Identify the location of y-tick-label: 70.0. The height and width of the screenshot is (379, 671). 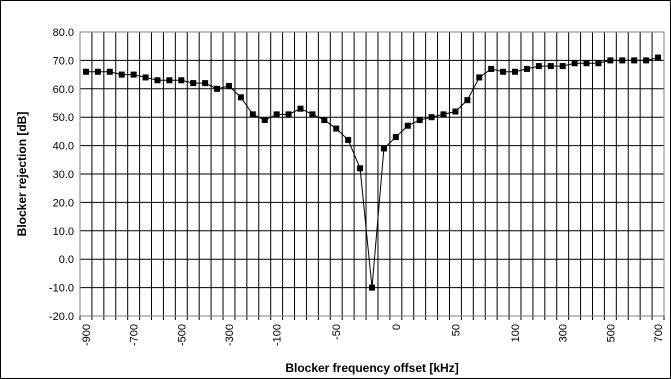
(63, 61).